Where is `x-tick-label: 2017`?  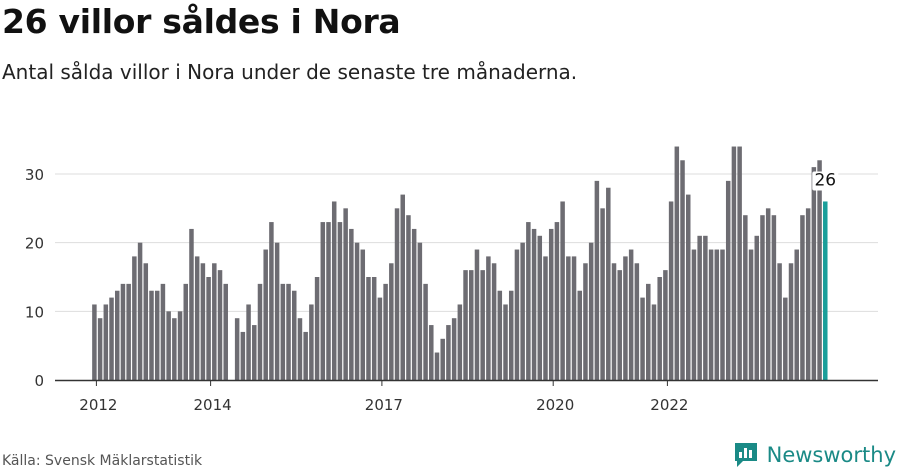
x-tick-label: 2017 is located at coordinates (384, 405).